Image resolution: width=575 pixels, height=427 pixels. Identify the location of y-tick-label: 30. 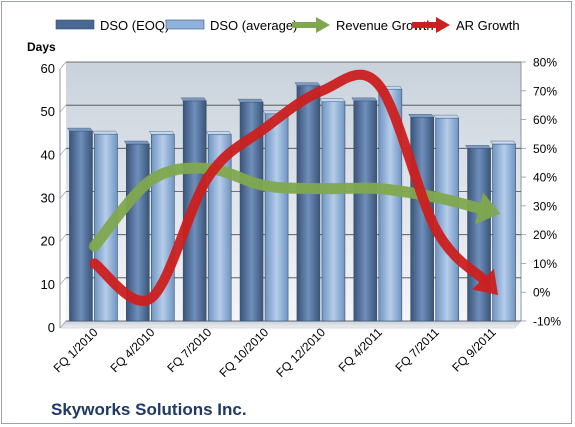
(48, 198).